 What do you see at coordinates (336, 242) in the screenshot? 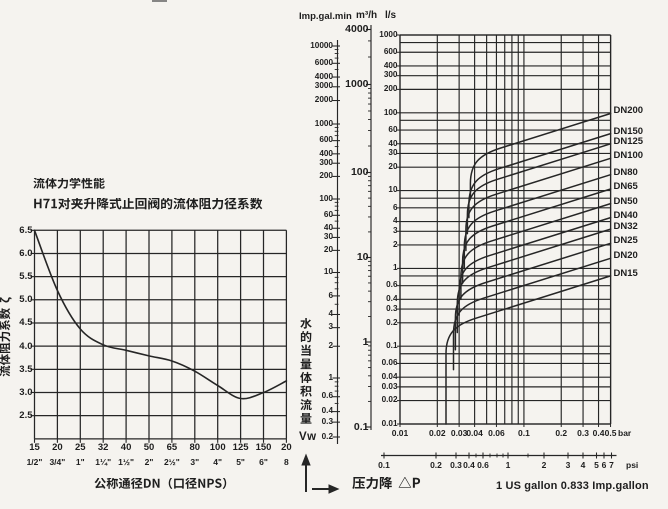
I see `imp-gal-min-scale` at bounding box center [336, 242].